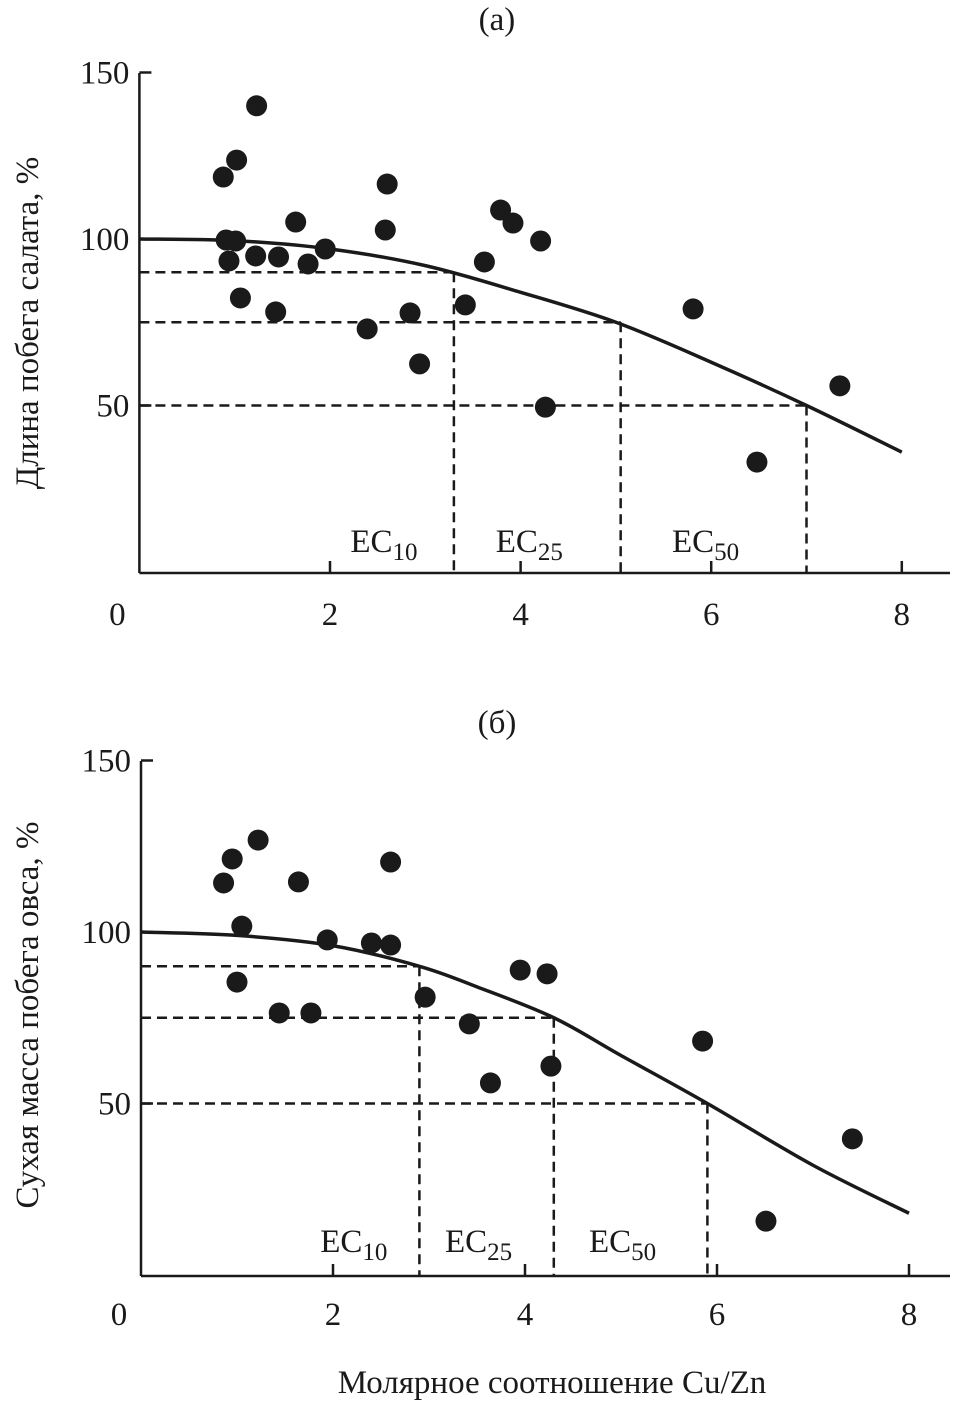  Describe the element at coordinates (497, 20) in the screenshot. I see `panel-title: (а)` at that location.